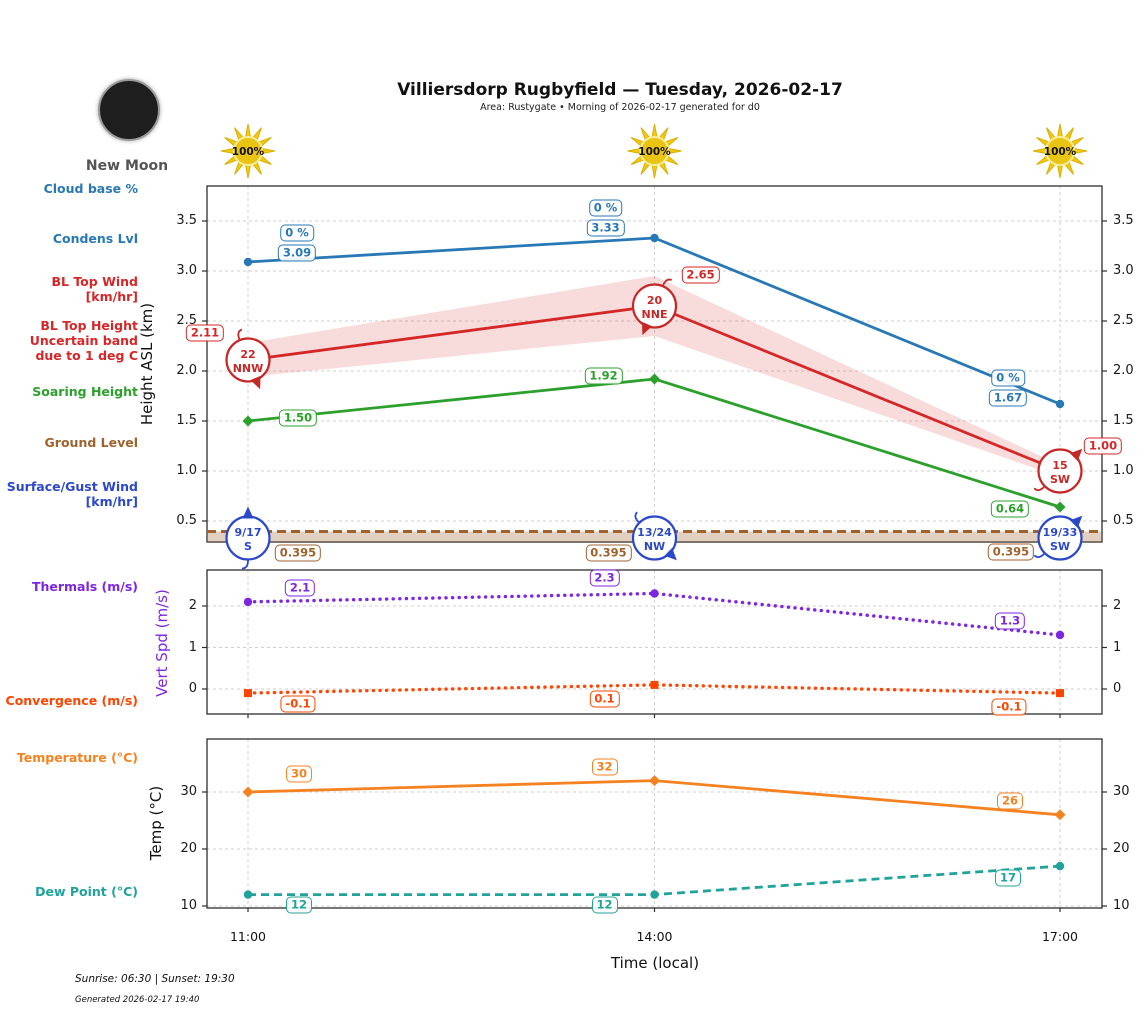 The height and width of the screenshot is (1011, 1147). I want to click on wind-speed-label: 19/33, so click(1060, 532).